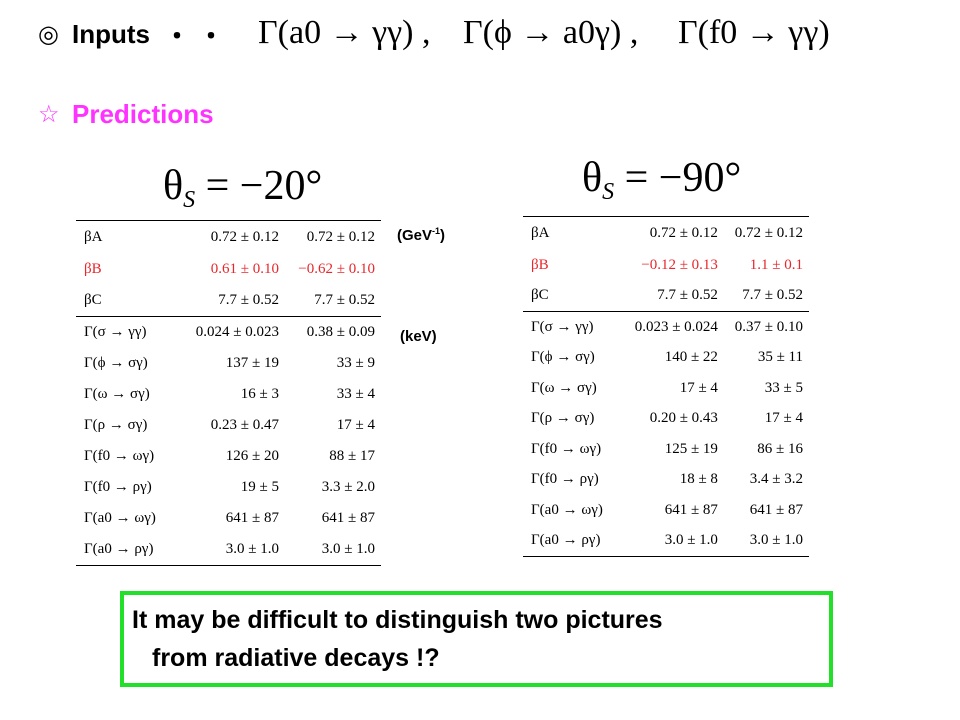  I want to click on row-value-col2: 3.4 ± 3.2, so click(776, 479).